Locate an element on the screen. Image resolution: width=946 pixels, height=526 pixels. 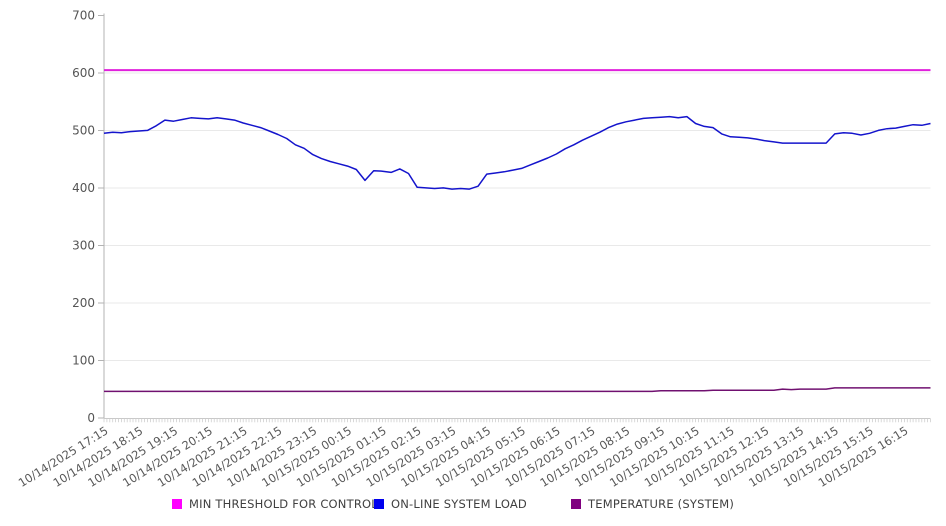
legend-label-min-threshold: MIN THRESHOLD FOR CONTROL is located at coordinates (283, 504).